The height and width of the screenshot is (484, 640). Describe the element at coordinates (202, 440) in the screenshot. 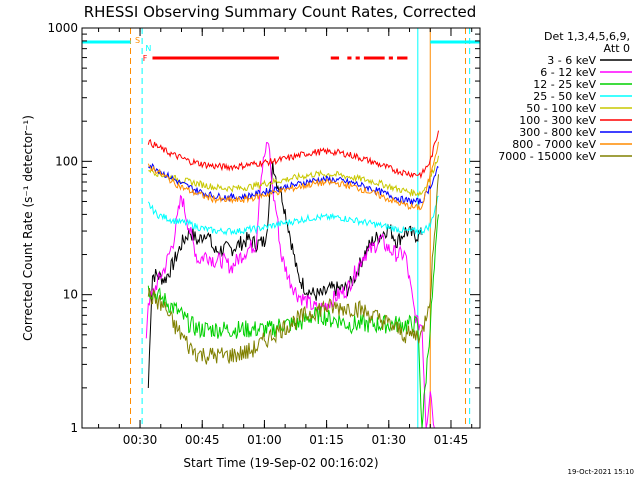

I see `x-tick-label-1: 00:45` at that location.